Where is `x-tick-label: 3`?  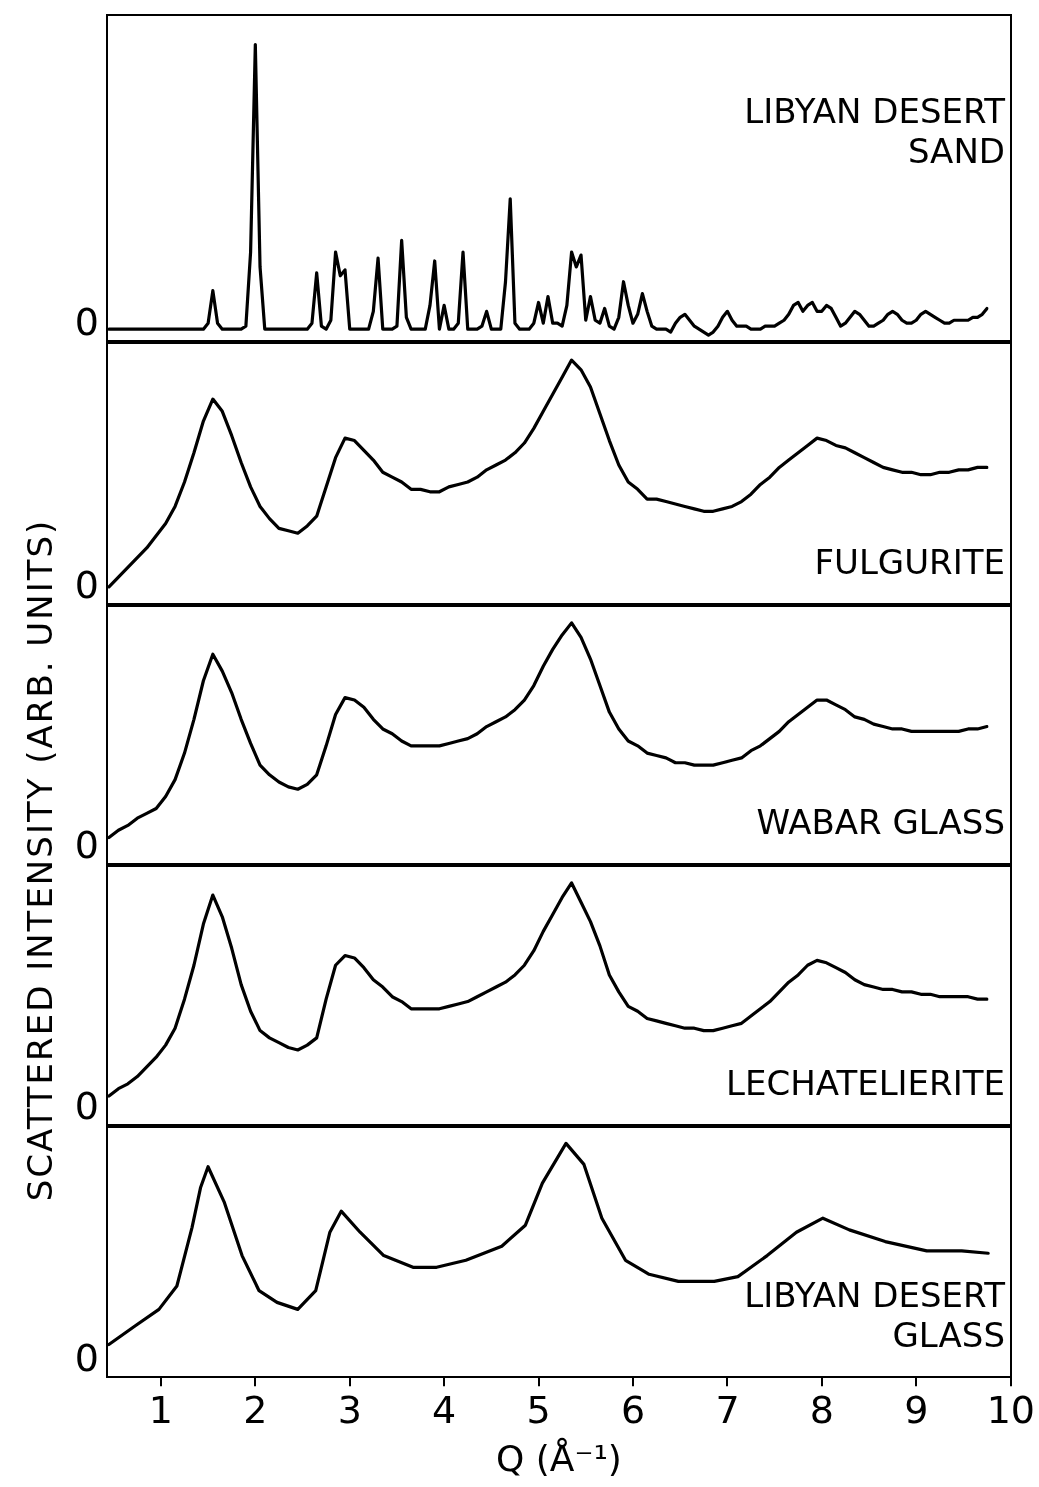 x-tick-label: 3 is located at coordinates (349, 1409).